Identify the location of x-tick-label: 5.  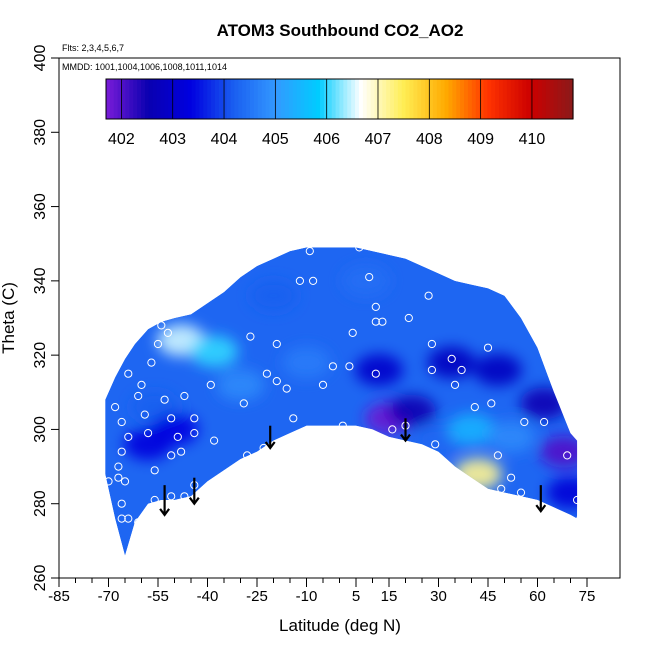
(356, 596).